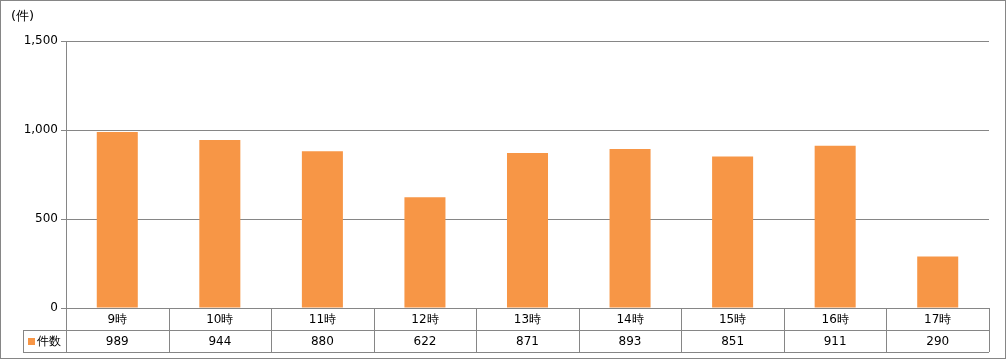 The width and height of the screenshot is (1006, 359). What do you see at coordinates (54, 307) in the screenshot?
I see `y-tick-label: 0` at bounding box center [54, 307].